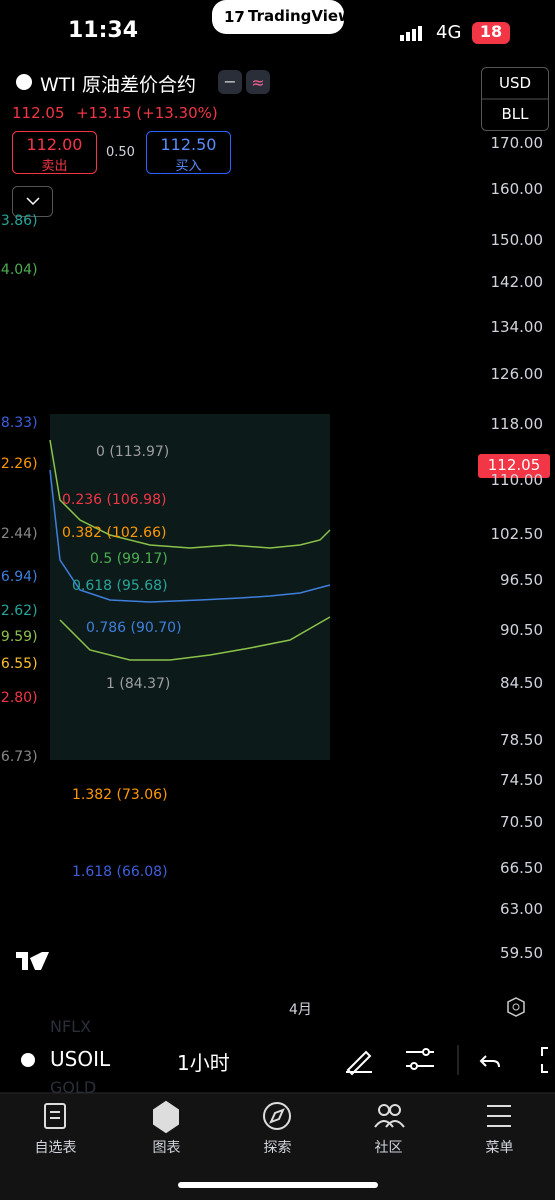  Describe the element at coordinates (138, 684) in the screenshot. I see `fib-label: 1 (84.37)` at that location.